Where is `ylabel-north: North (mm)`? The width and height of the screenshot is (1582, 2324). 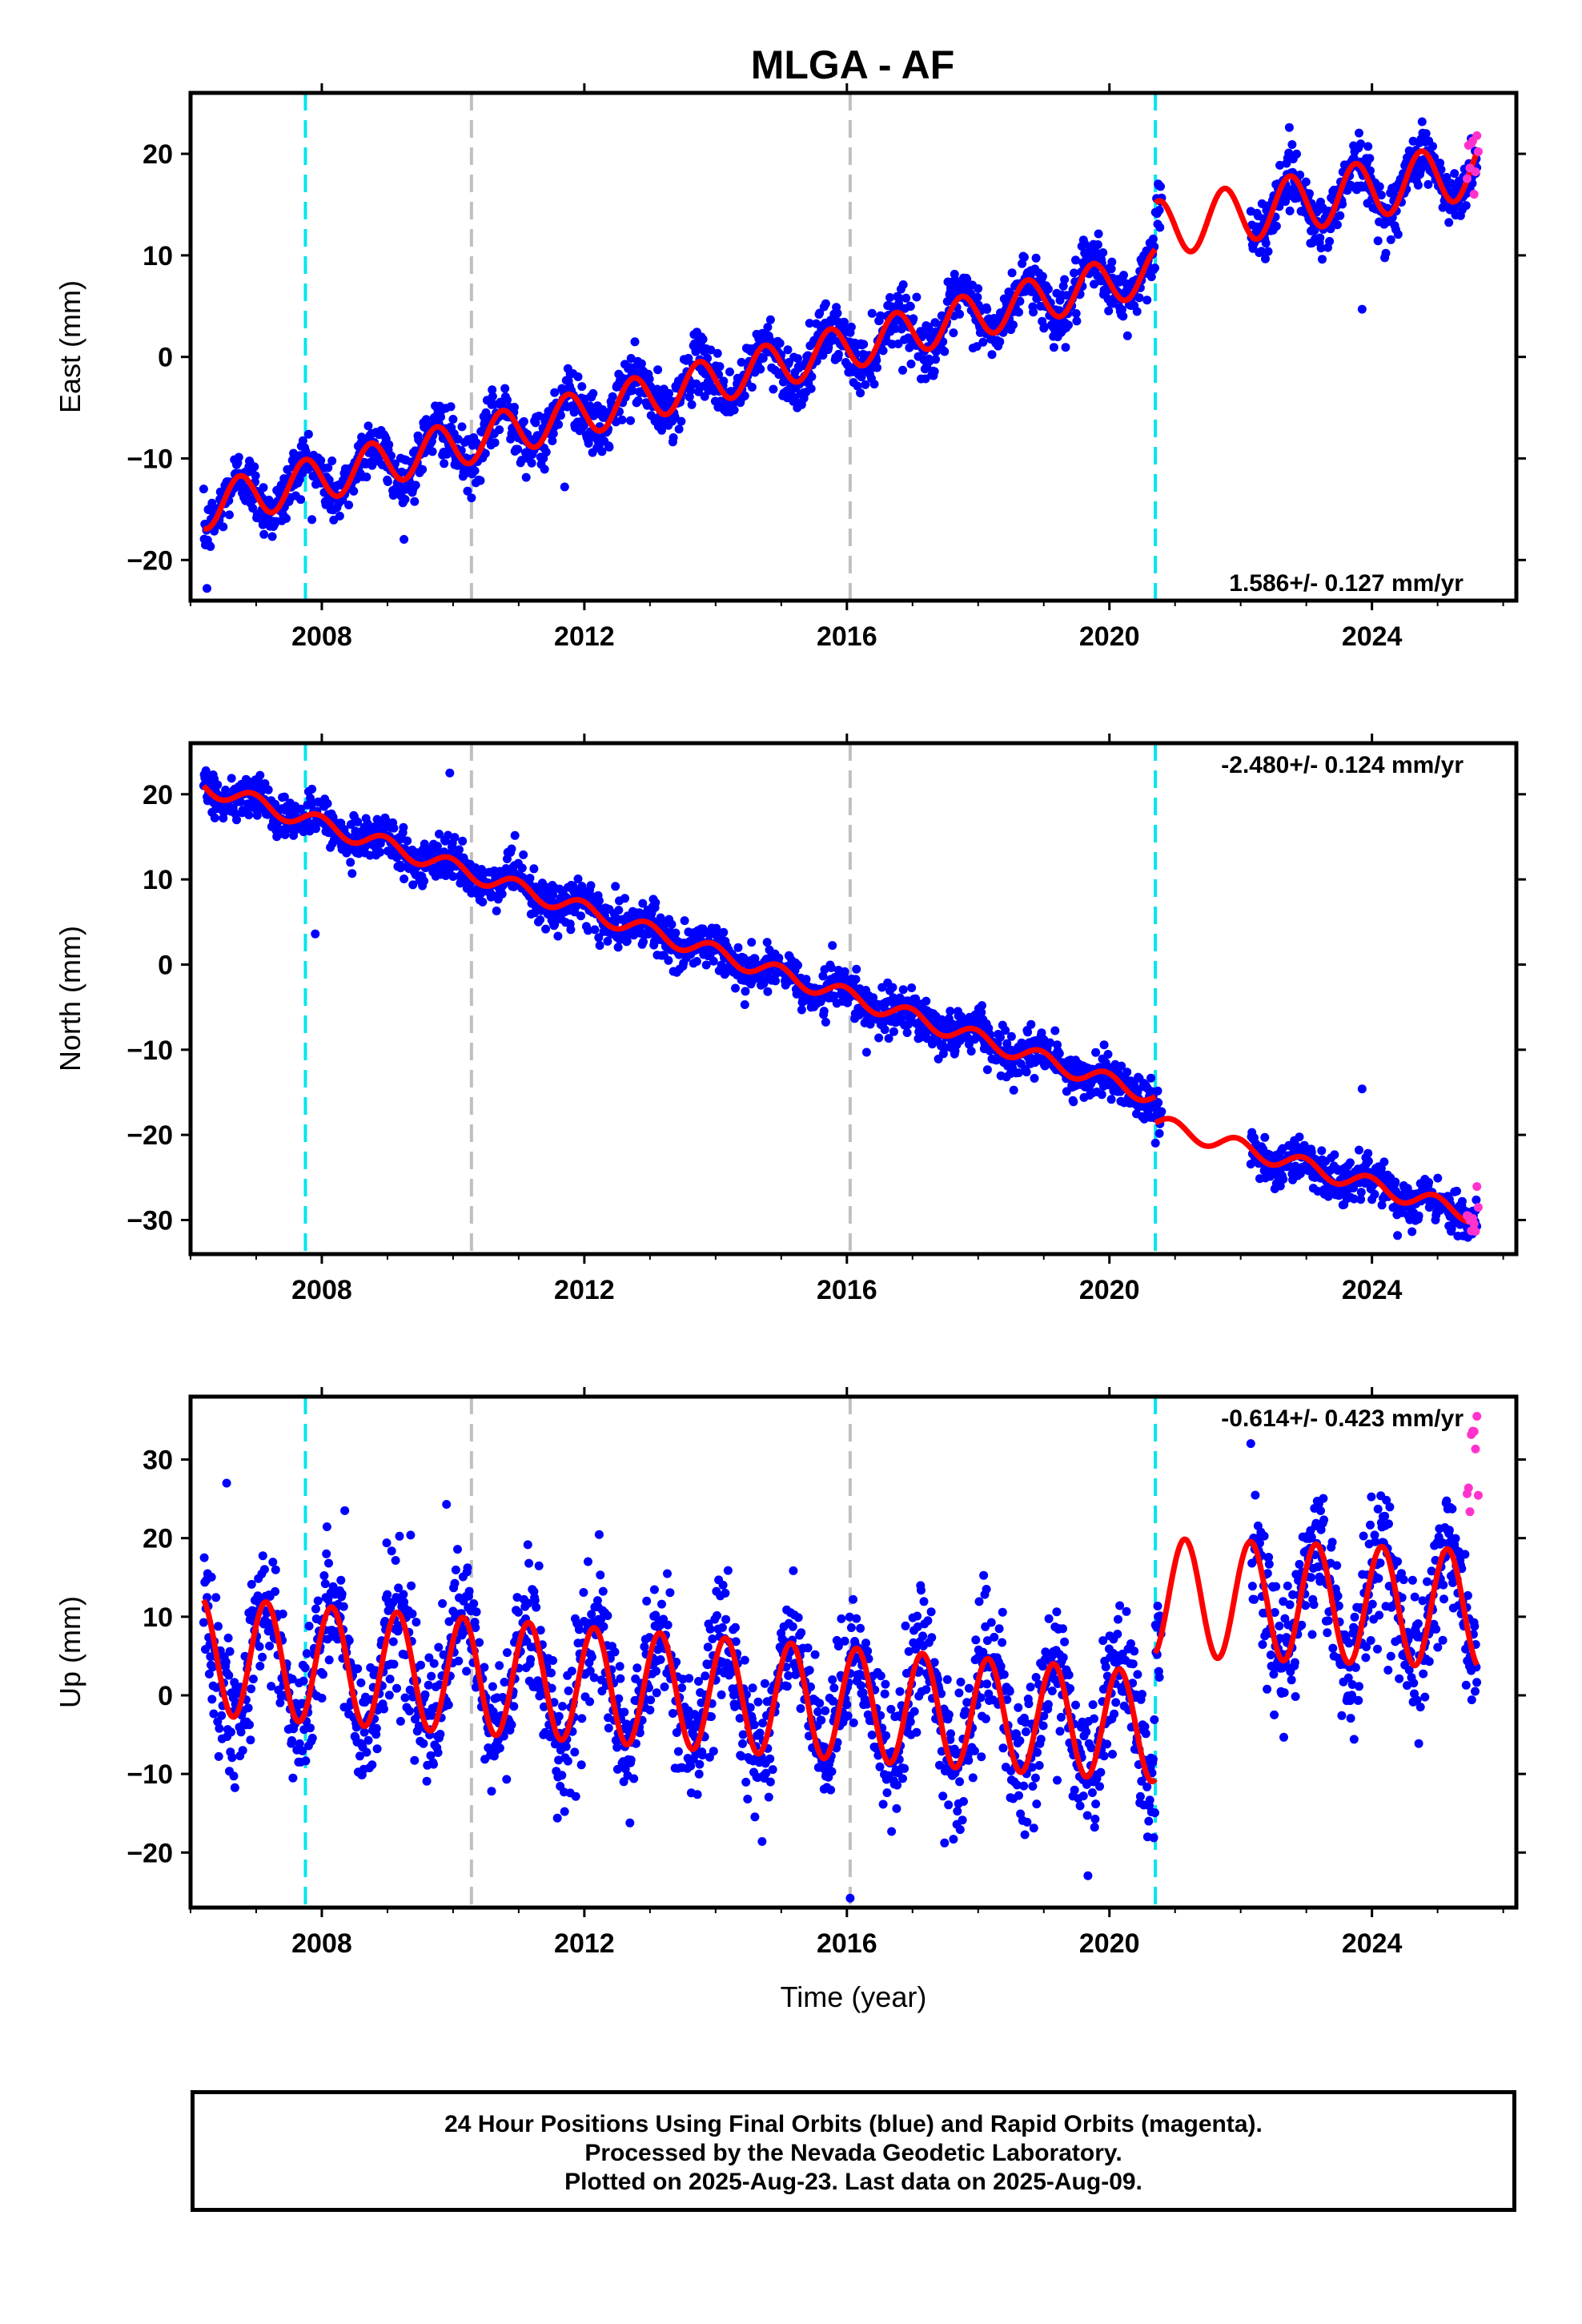
ylabel-north: North (mm) is located at coordinates (70, 999).